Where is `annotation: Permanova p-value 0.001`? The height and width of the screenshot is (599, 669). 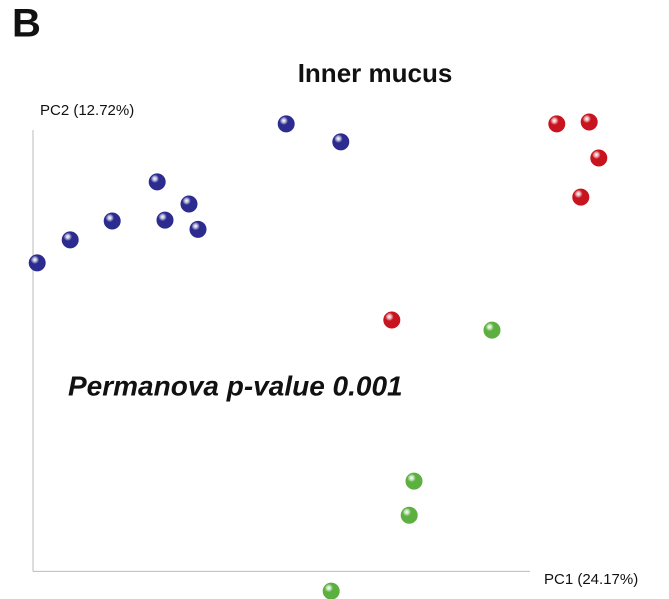
annotation: Permanova p-value 0.001 is located at coordinates (235, 385).